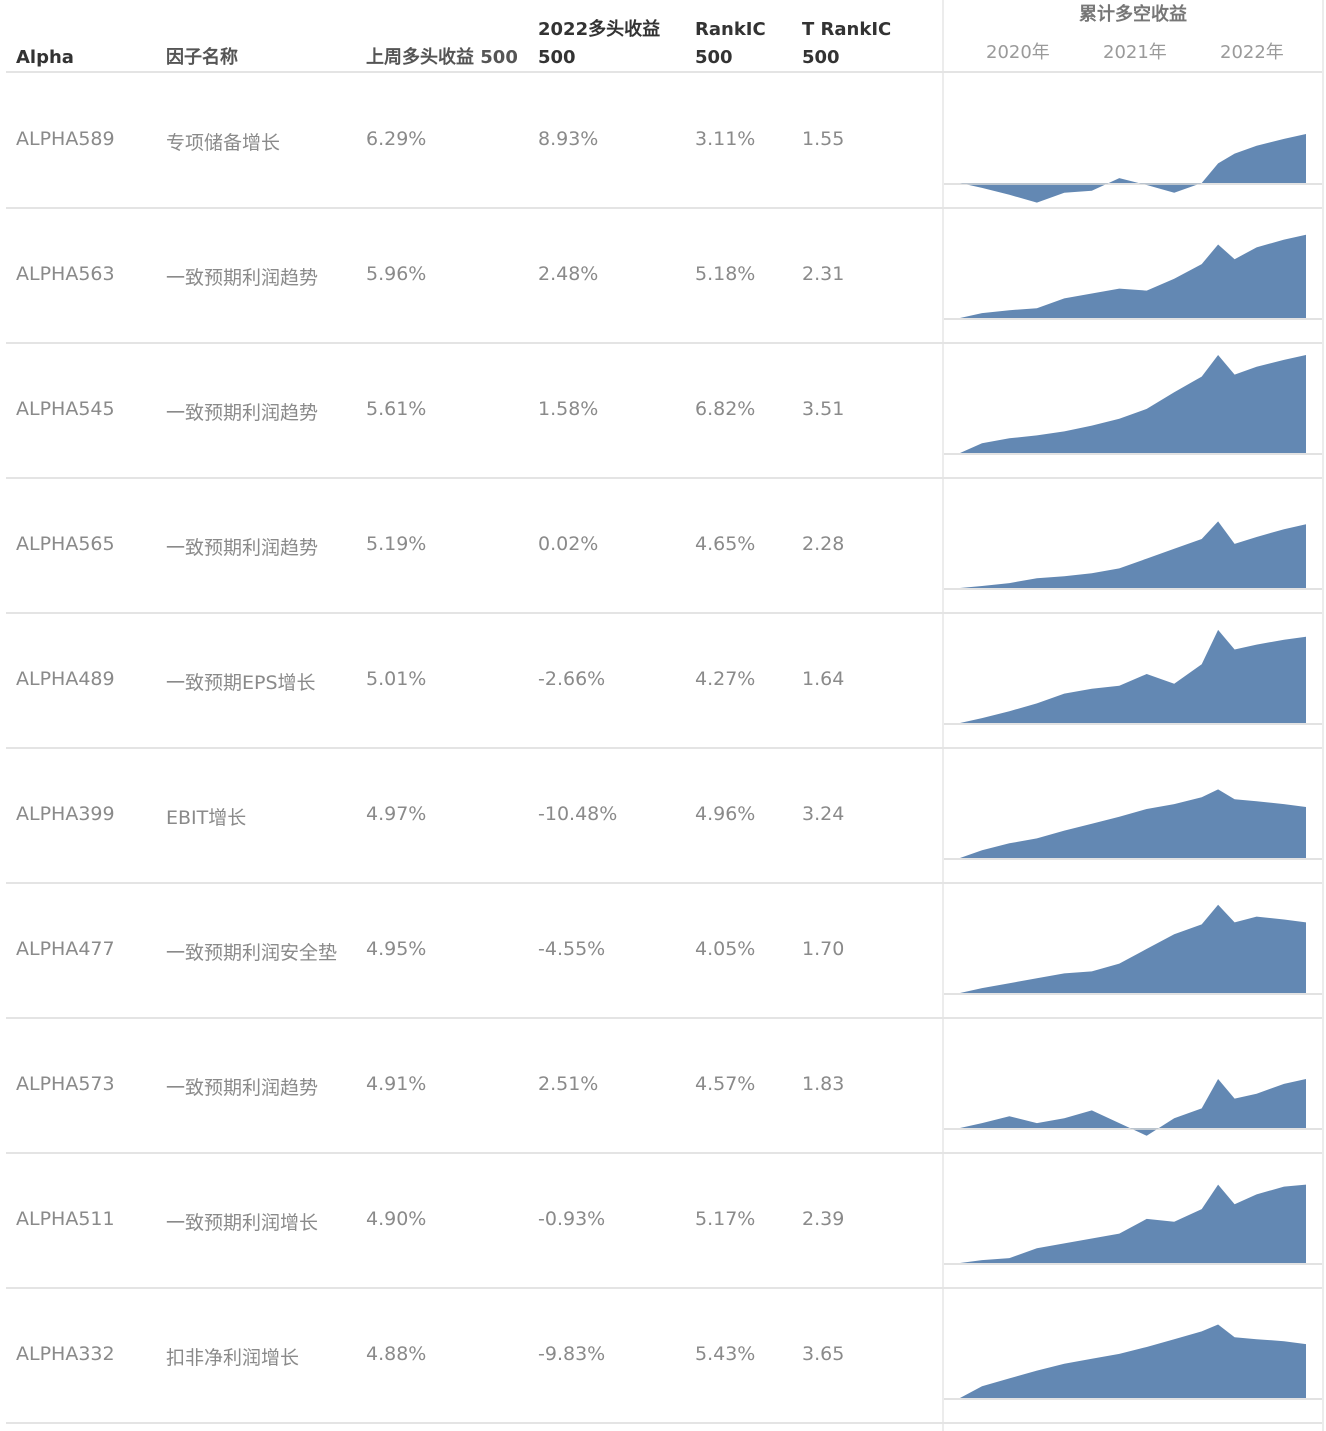 Image resolution: width=1326 pixels, height=1431 pixels. Describe the element at coordinates (725, 1084) in the screenshot. I see `cell-rankic: 4.57%` at that location.